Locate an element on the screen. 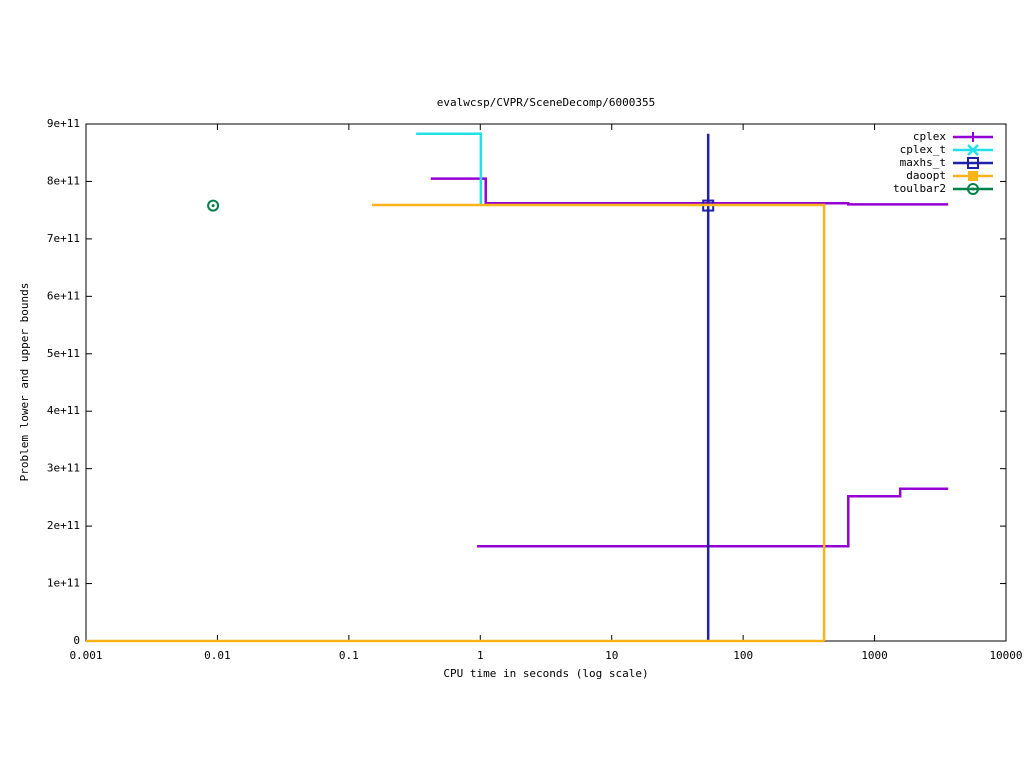 This screenshot has height=768, width=1024. y-tick-label: 1e+11 is located at coordinates (63, 583).